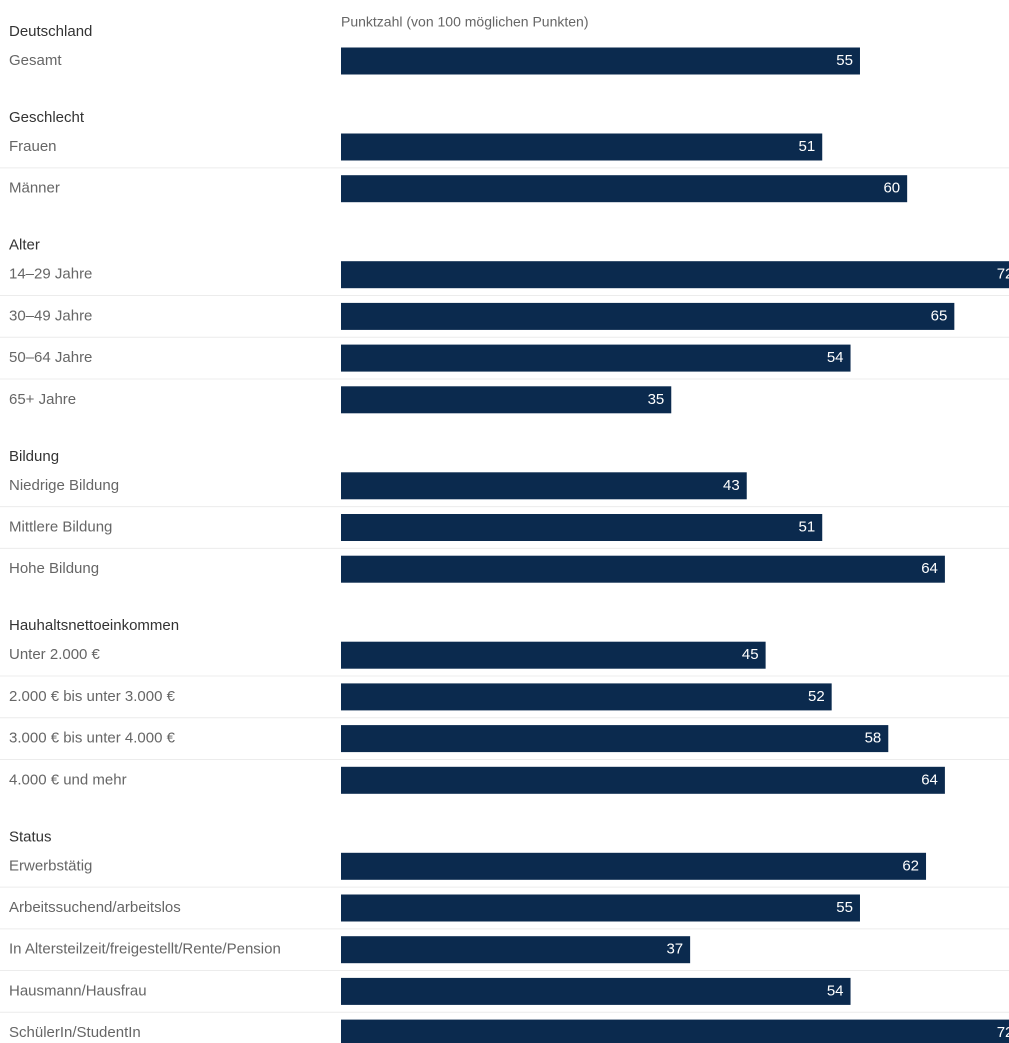 The image size is (1009, 1043). What do you see at coordinates (750, 654) in the screenshot?
I see `value-label: 45` at bounding box center [750, 654].